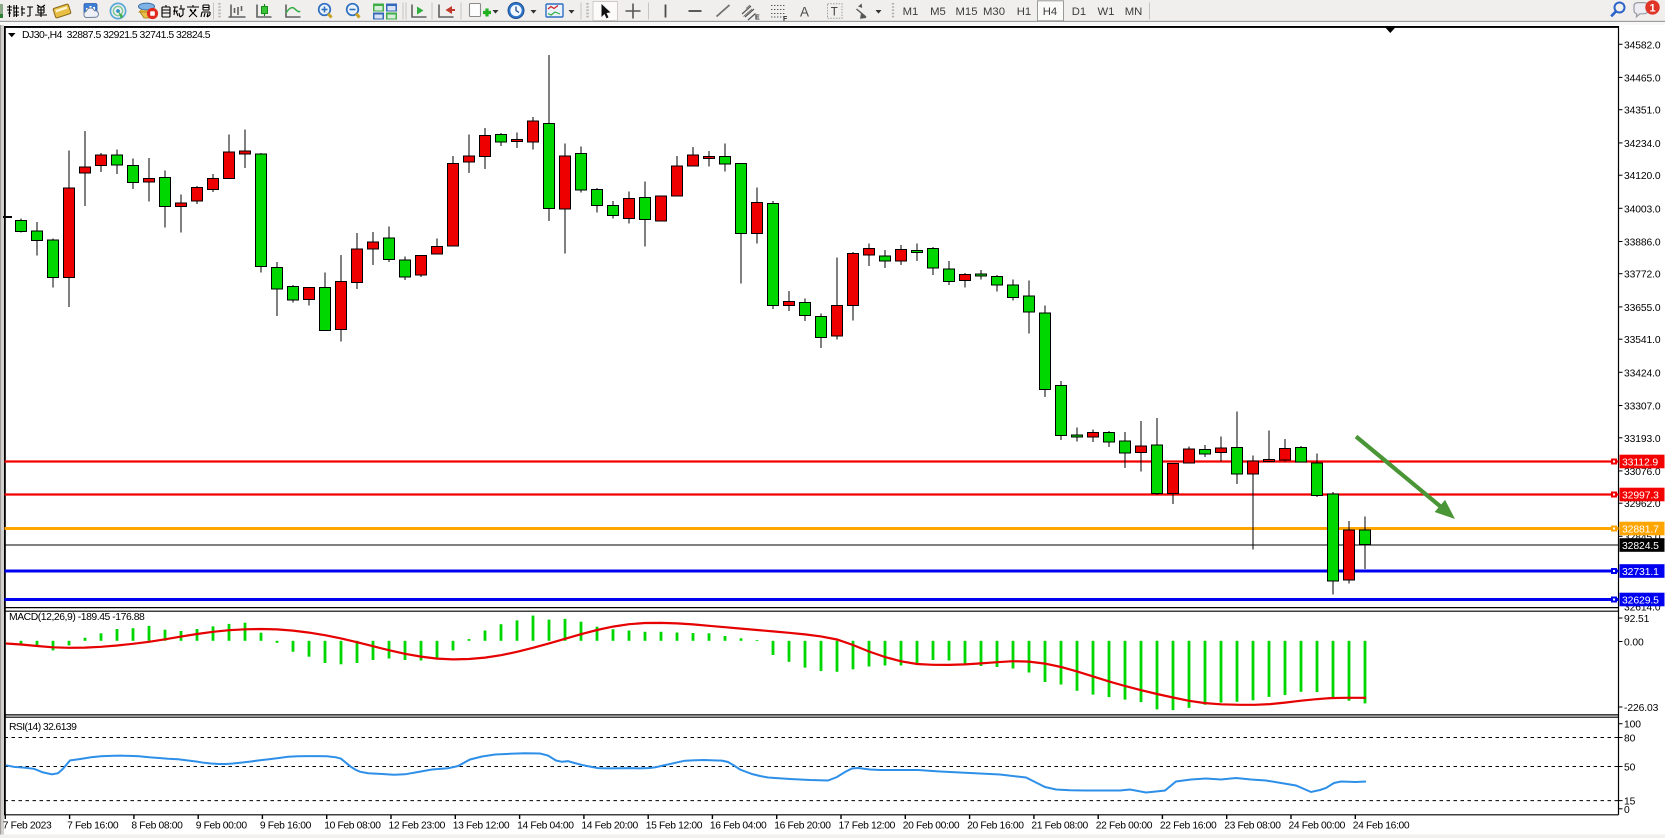  I want to click on svg-text: 17 Feb 12:00, so click(867, 825).